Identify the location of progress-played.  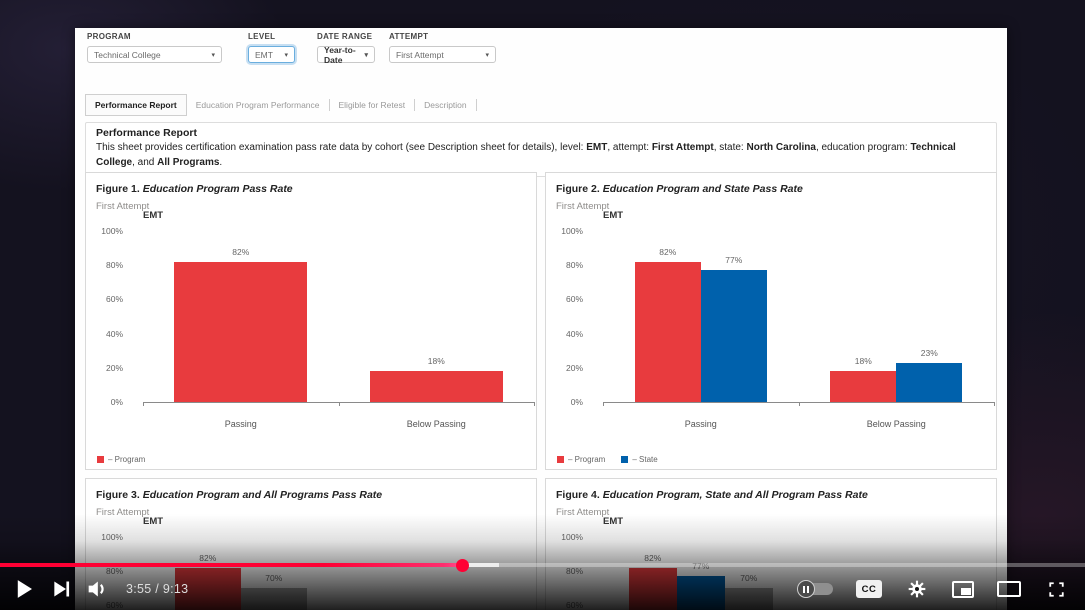
(231, 565).